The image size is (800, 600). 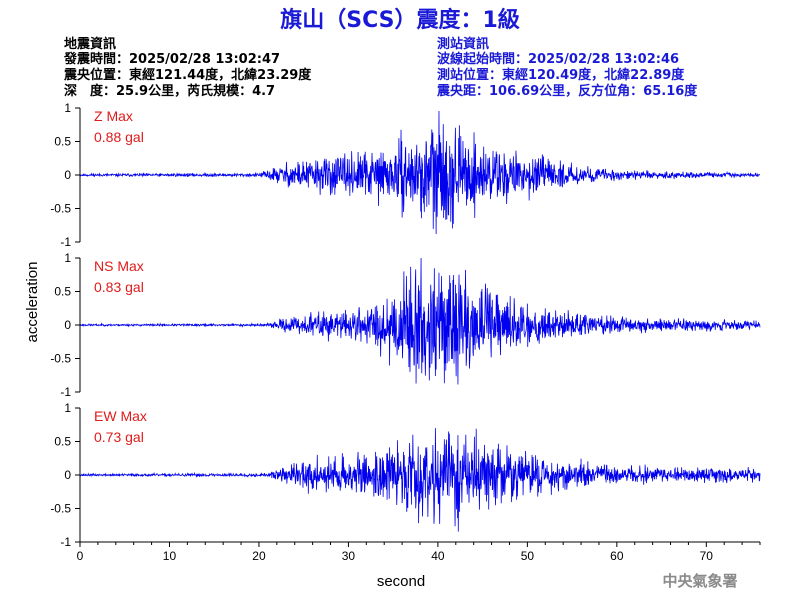 What do you see at coordinates (171, 59) in the screenshot?
I see `quake-info-time: 發震時間：2025/02/28 13:02:47` at bounding box center [171, 59].